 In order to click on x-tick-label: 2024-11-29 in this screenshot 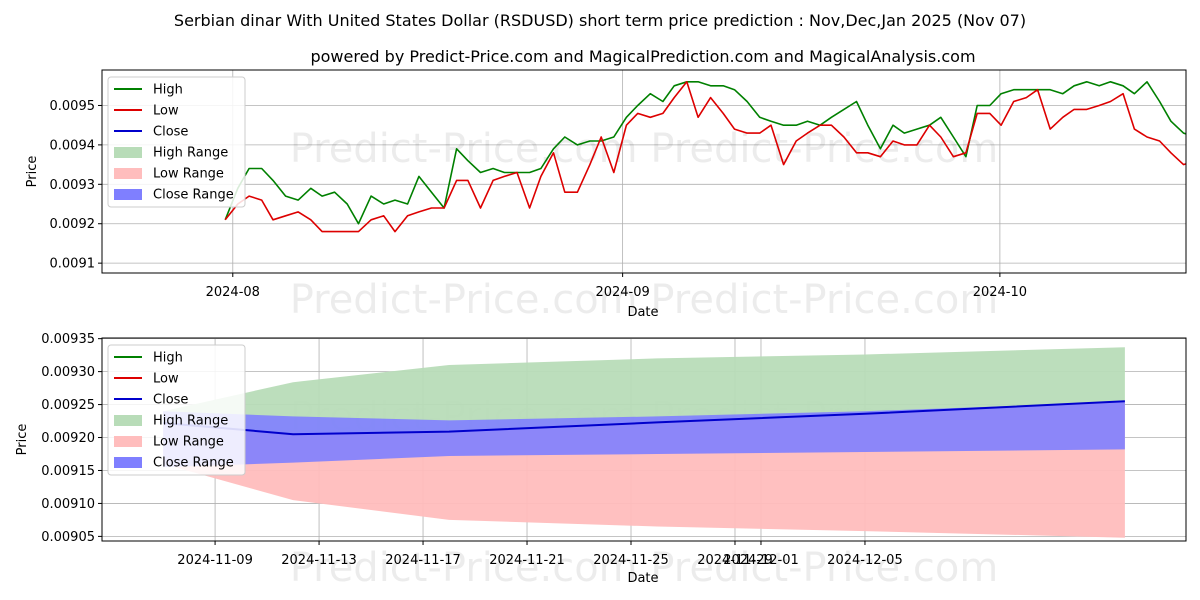, I will do `click(735, 560)`.